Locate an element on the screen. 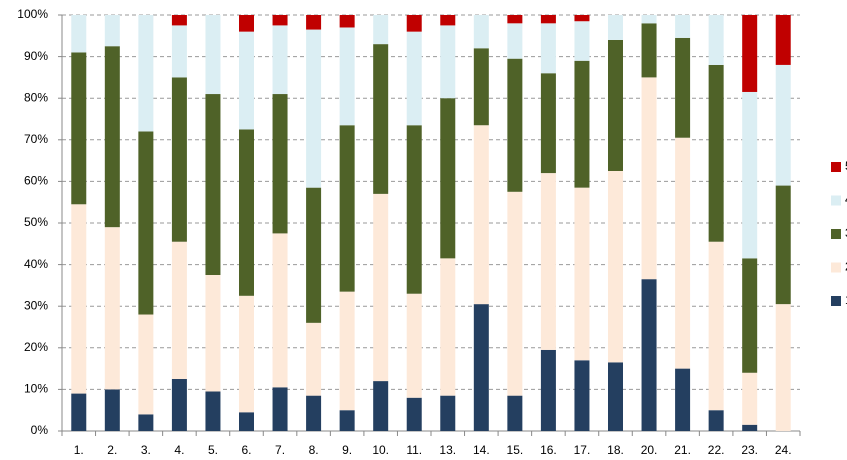 The width and height of the screenshot is (847, 460). x-tick-label: 9. is located at coordinates (347, 450).